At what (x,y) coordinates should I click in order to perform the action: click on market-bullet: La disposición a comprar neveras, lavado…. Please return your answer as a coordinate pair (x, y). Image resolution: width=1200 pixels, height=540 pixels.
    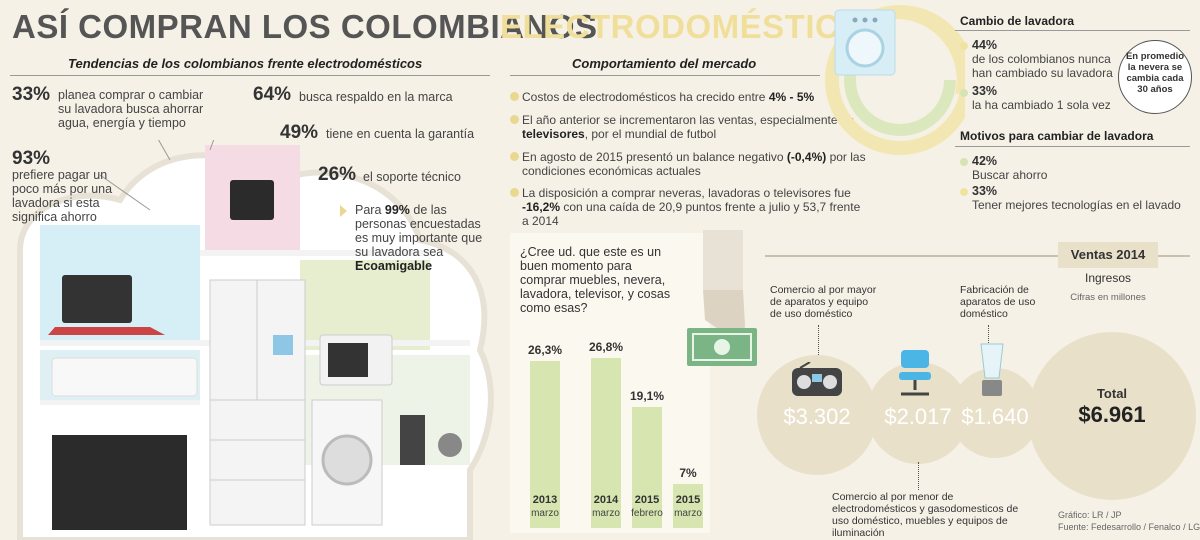
    Looking at the image, I should click on (690, 207).